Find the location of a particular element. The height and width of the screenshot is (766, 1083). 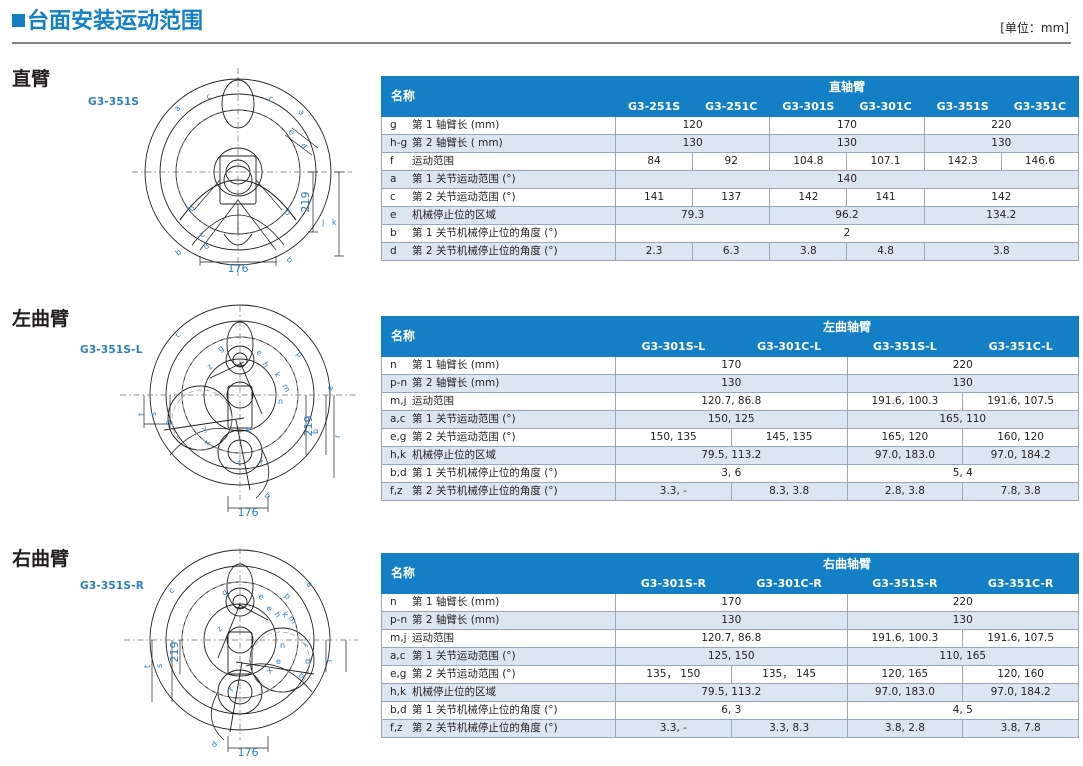

table-cell: 150, 135 is located at coordinates (673, 437).